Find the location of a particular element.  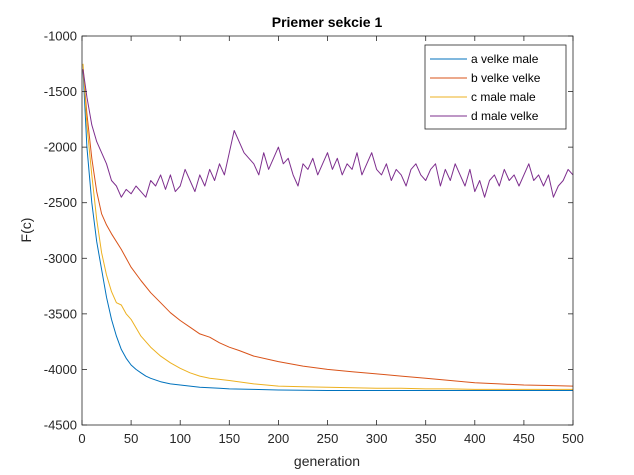

x-tick-label: 150 is located at coordinates (229, 438).